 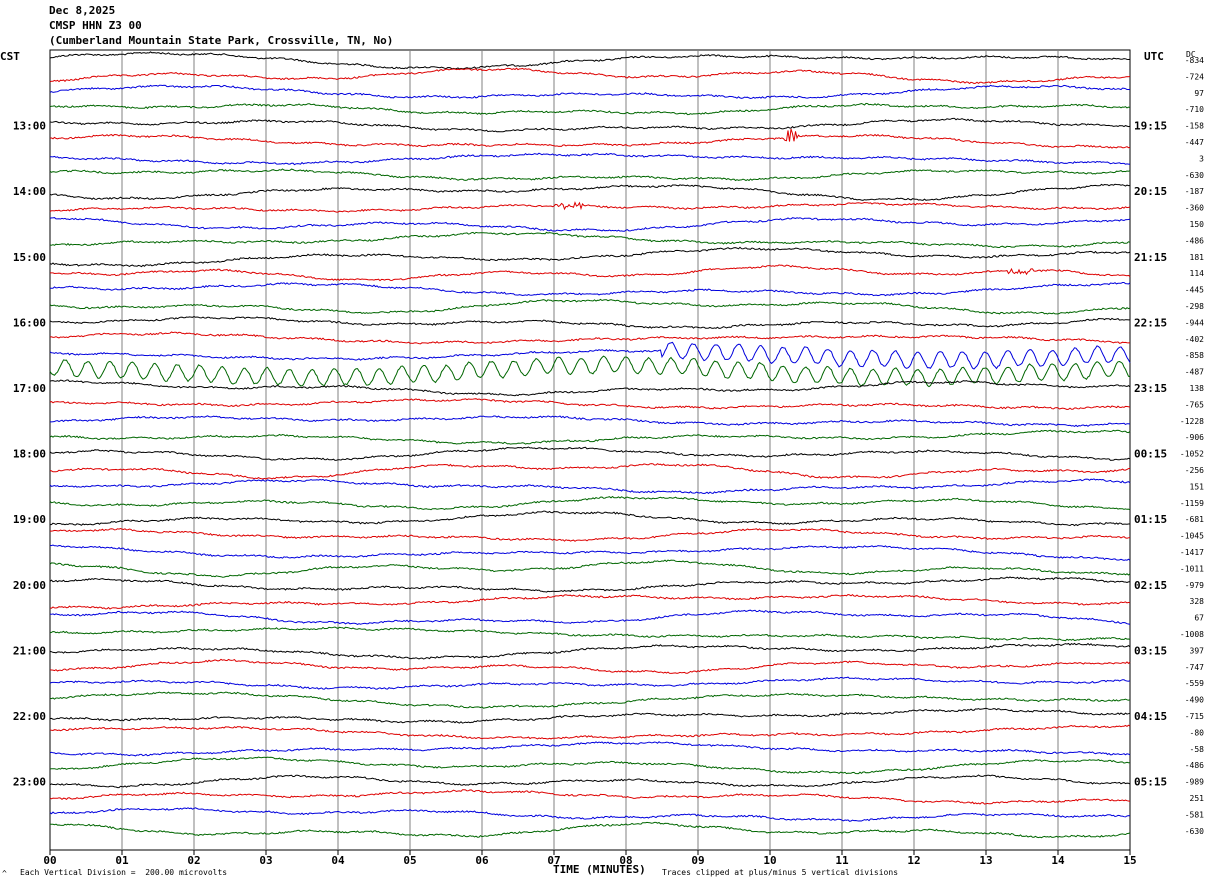 What do you see at coordinates (1192, 503) in the screenshot?
I see `dc-offset-label: -1159` at bounding box center [1192, 503].